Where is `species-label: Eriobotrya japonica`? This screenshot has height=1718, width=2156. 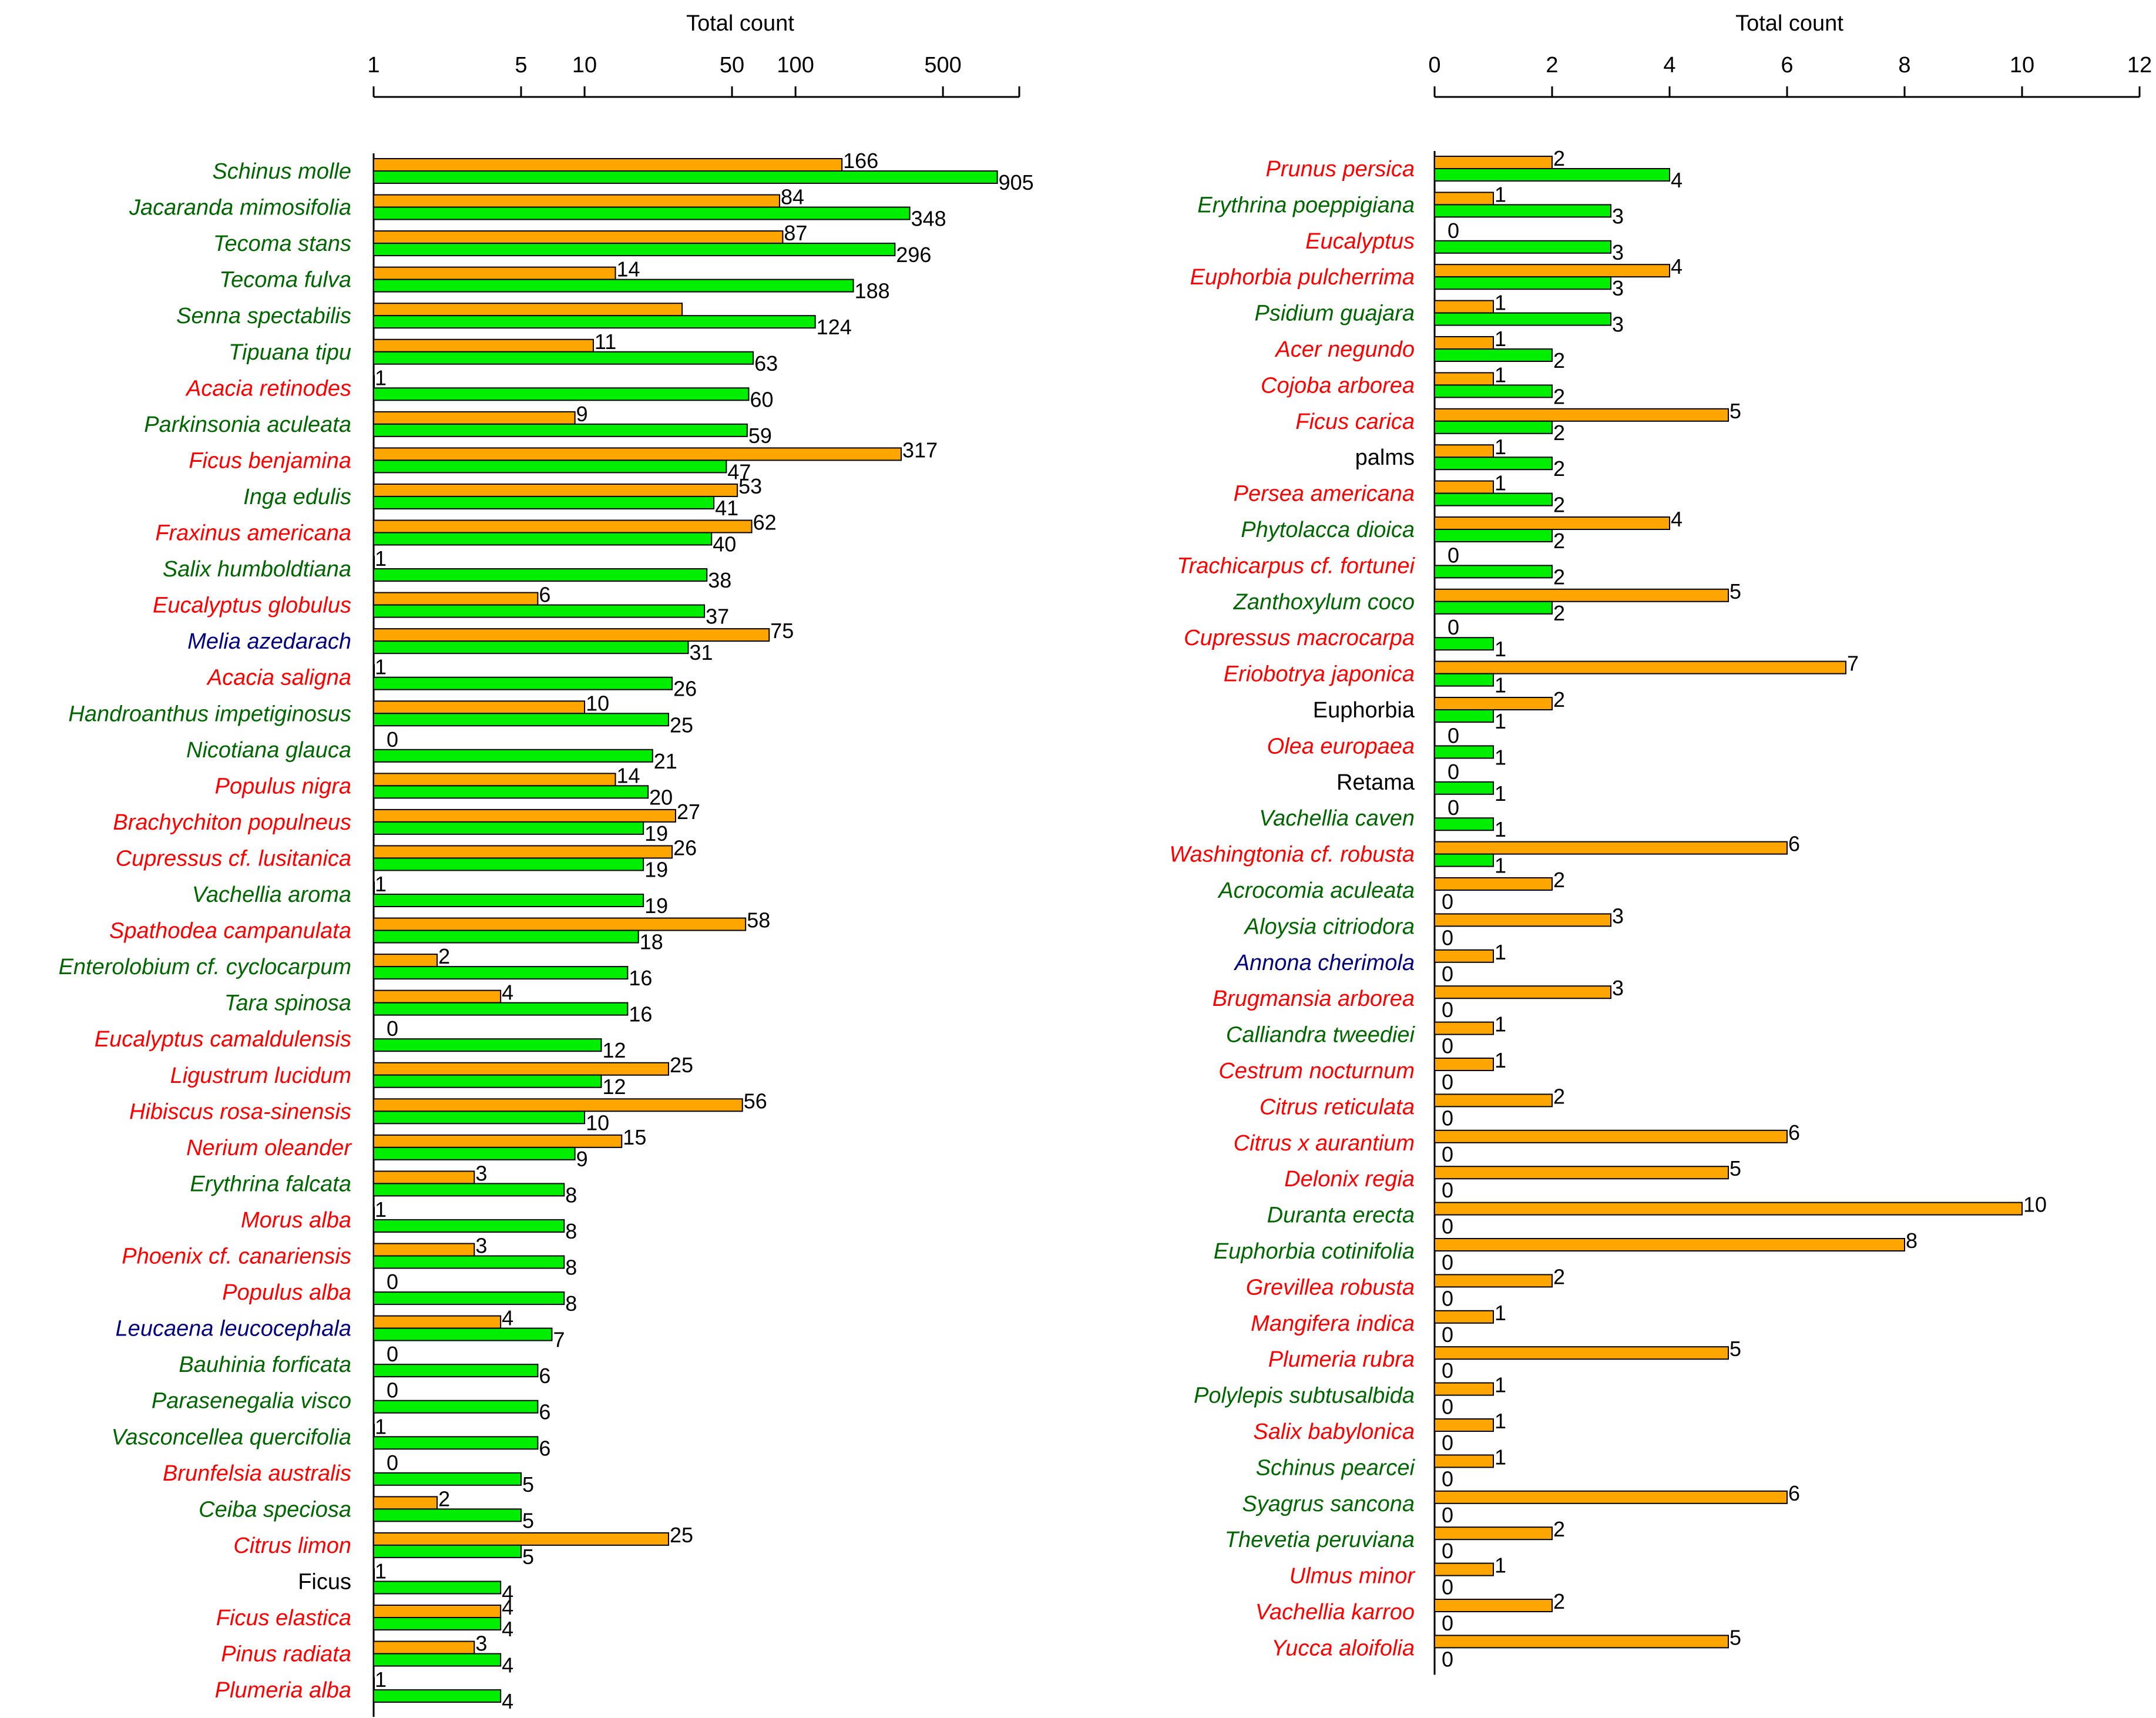
species-label: Eriobotrya japonica is located at coordinates (1320, 674).